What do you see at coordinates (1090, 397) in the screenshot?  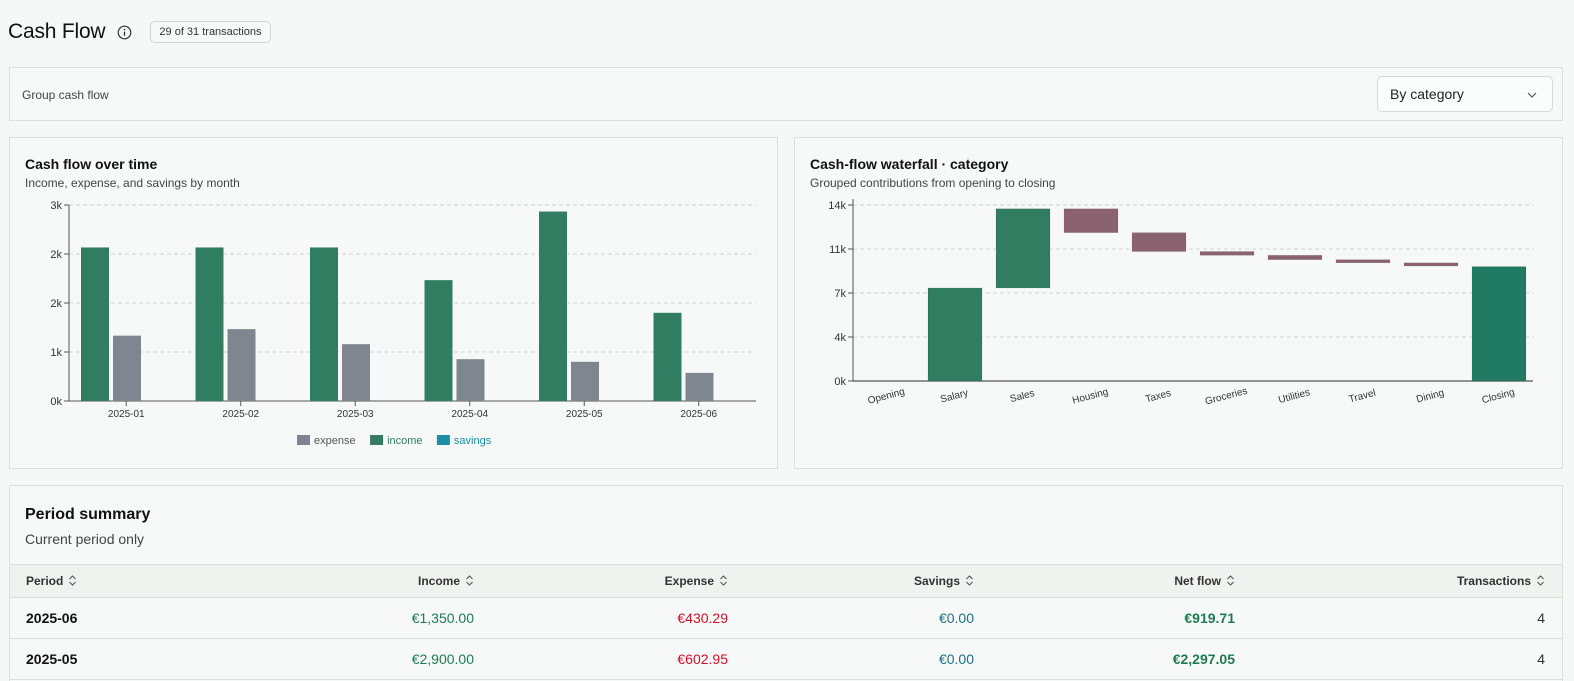 I see `x-tick-label: Housing` at bounding box center [1090, 397].